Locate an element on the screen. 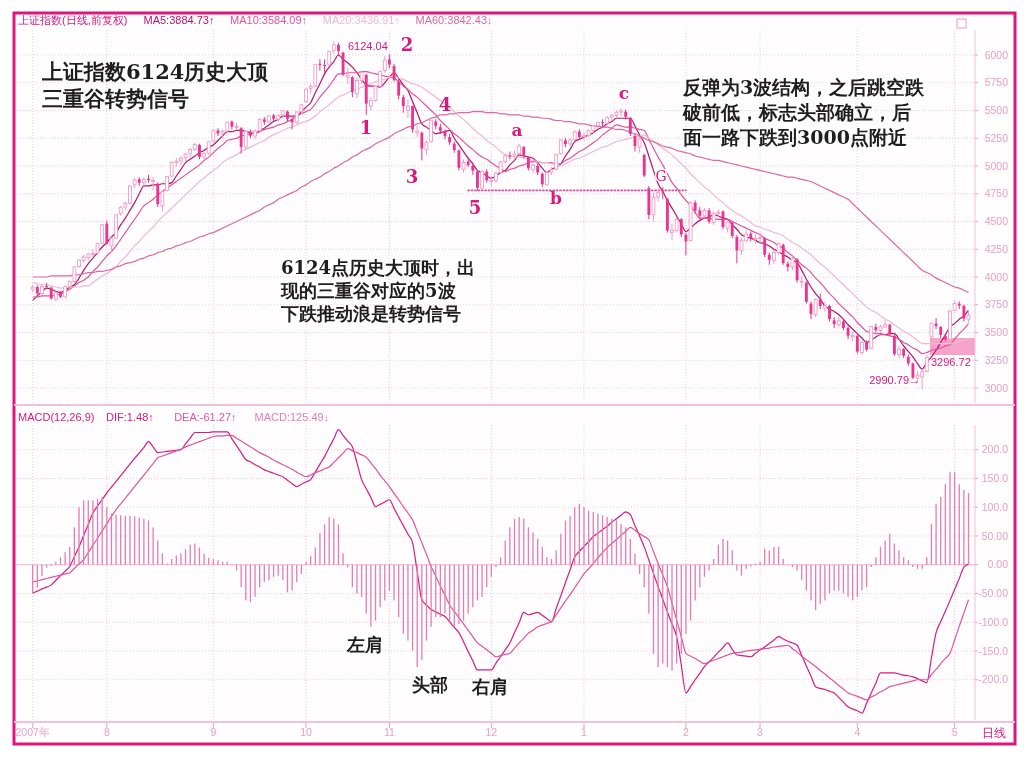  annotation: 现的三重谷对应的5波 is located at coordinates (368, 290).